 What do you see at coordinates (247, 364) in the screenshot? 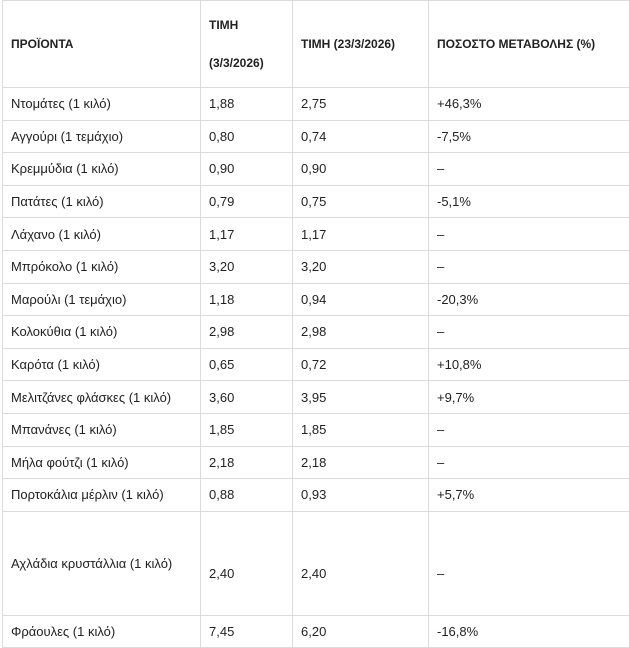
I see `value-cell: 0,65` at bounding box center [247, 364].